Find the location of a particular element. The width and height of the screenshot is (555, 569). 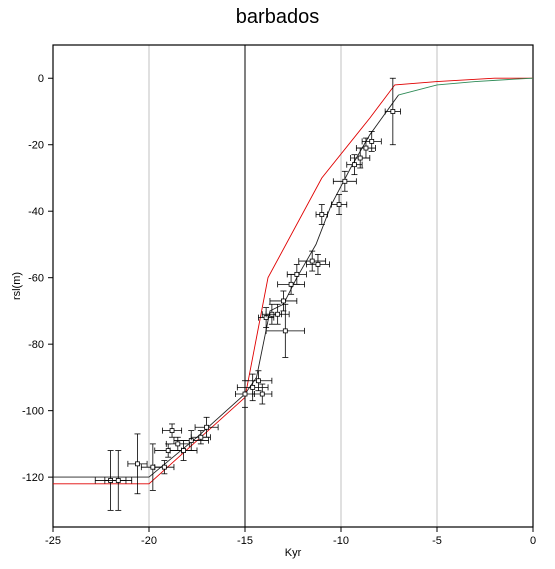

x-axis-label: Kyr is located at coordinates (293, 553).